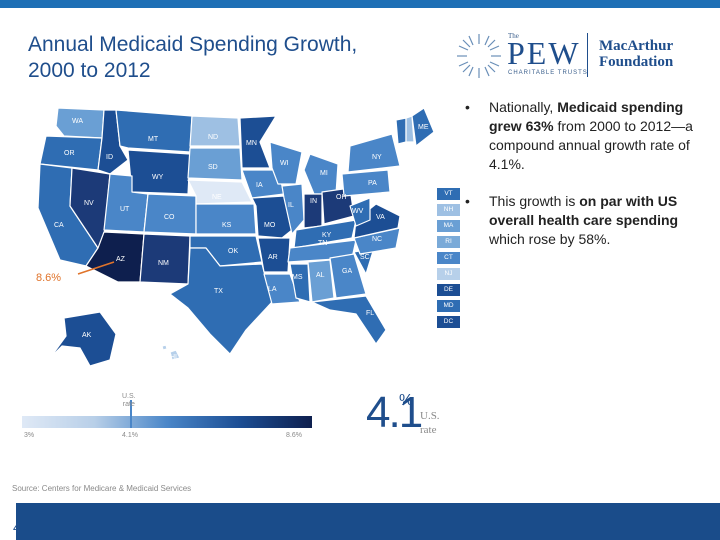 This screenshot has width=720, height=540. I want to click on state-box-nj: NJ, so click(448, 274).